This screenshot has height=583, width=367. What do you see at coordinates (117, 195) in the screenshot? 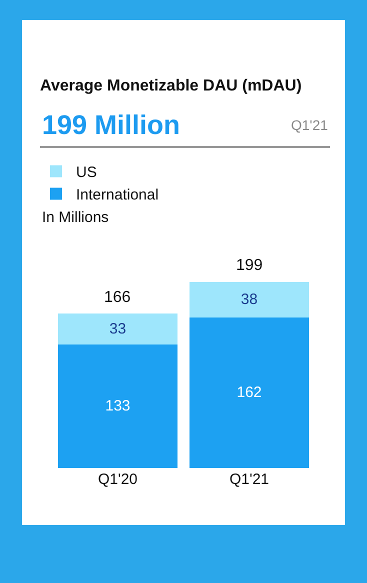
I see `legend-label: International` at bounding box center [117, 195].